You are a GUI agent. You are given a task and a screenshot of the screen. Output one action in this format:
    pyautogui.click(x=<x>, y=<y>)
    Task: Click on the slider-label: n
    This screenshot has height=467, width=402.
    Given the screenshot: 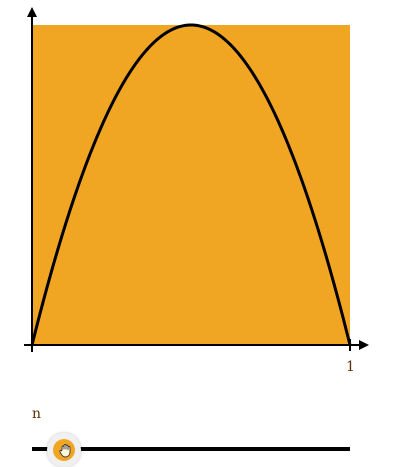 What is the action you would take?
    pyautogui.click(x=37, y=414)
    